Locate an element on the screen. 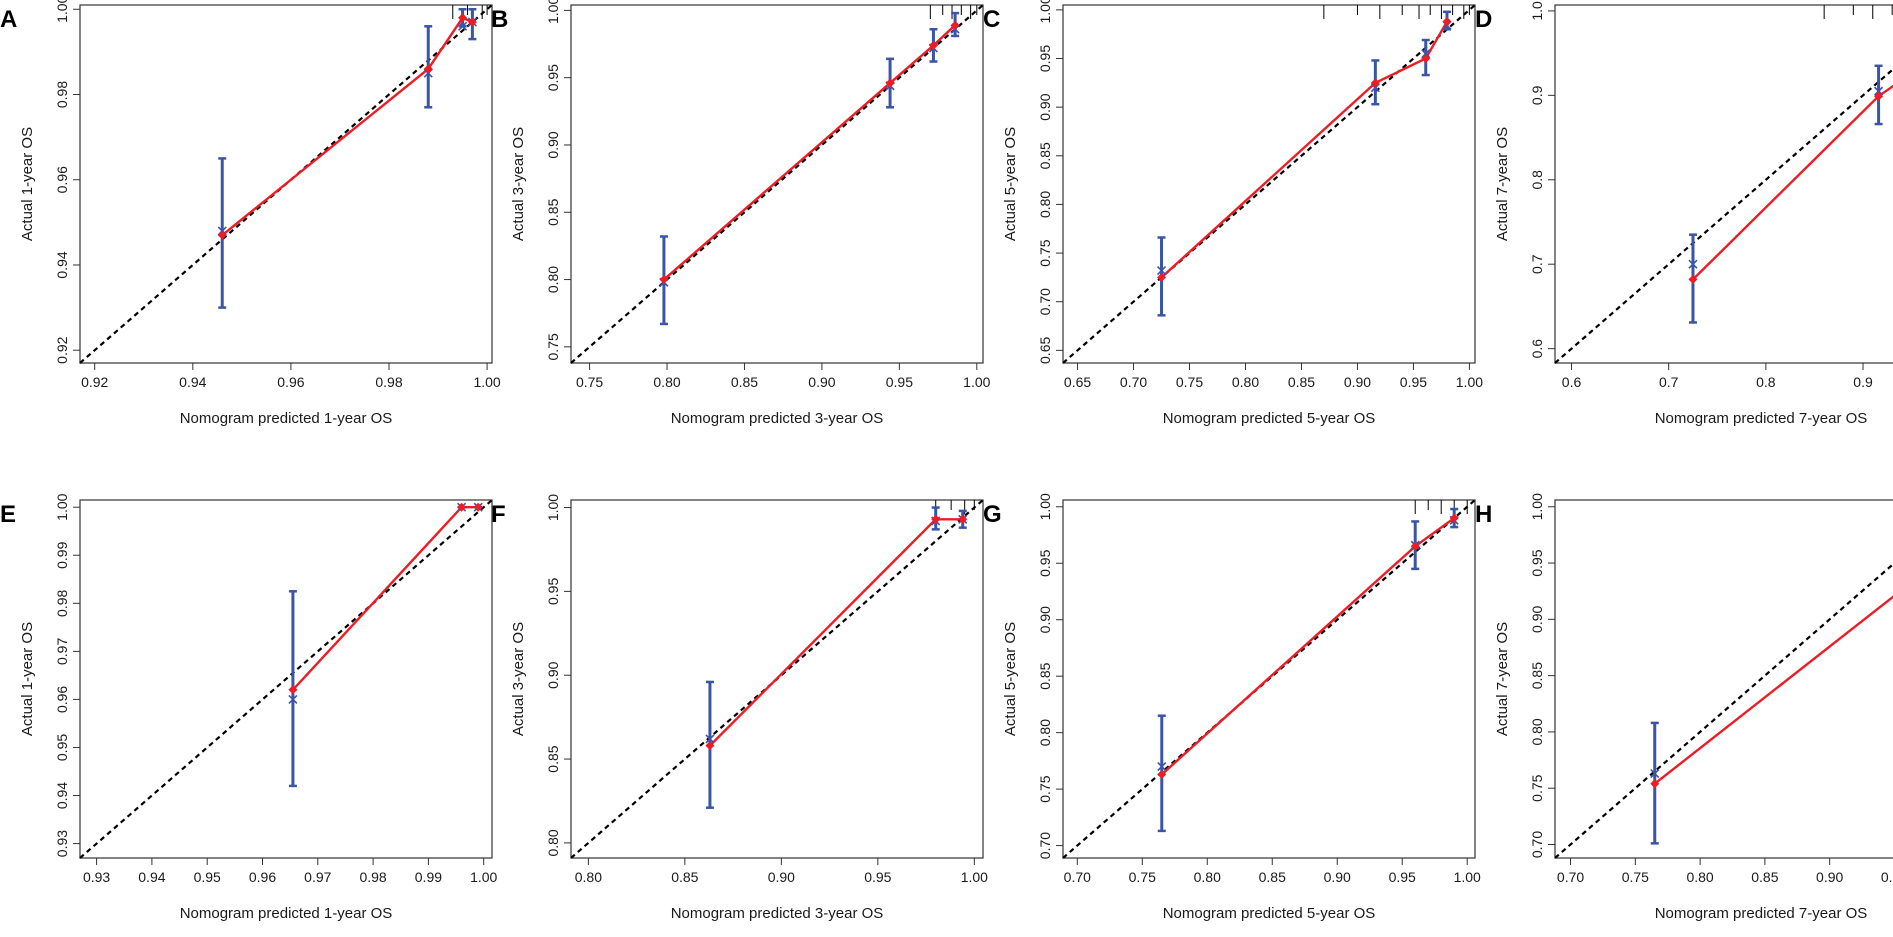  x-axis-title: Nomogram predicted 3-year OS is located at coordinates (777, 418).